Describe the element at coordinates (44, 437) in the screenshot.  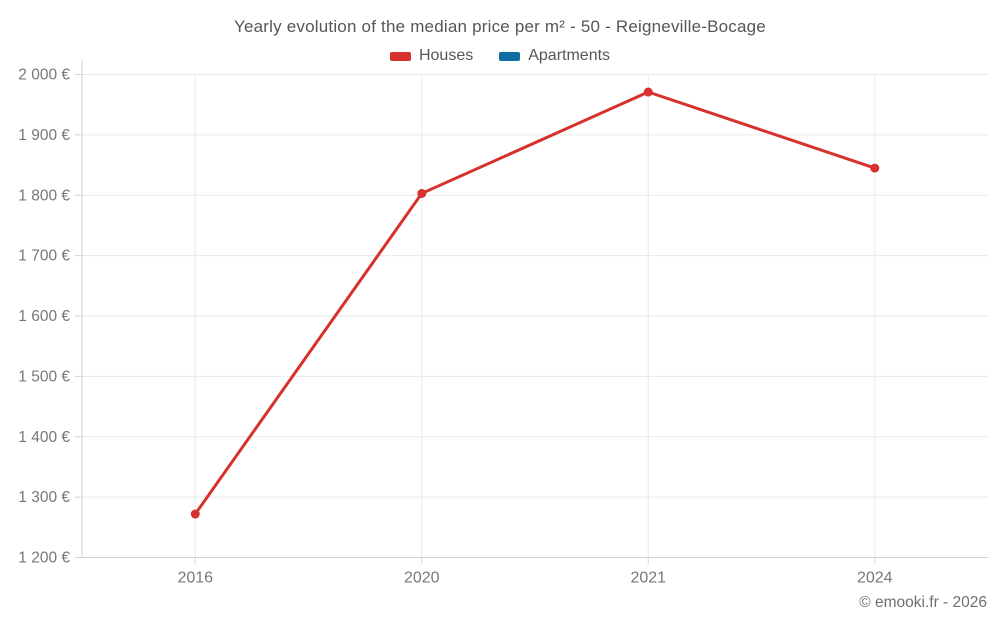
I see `y-tick-label: 1 400 €` at that location.